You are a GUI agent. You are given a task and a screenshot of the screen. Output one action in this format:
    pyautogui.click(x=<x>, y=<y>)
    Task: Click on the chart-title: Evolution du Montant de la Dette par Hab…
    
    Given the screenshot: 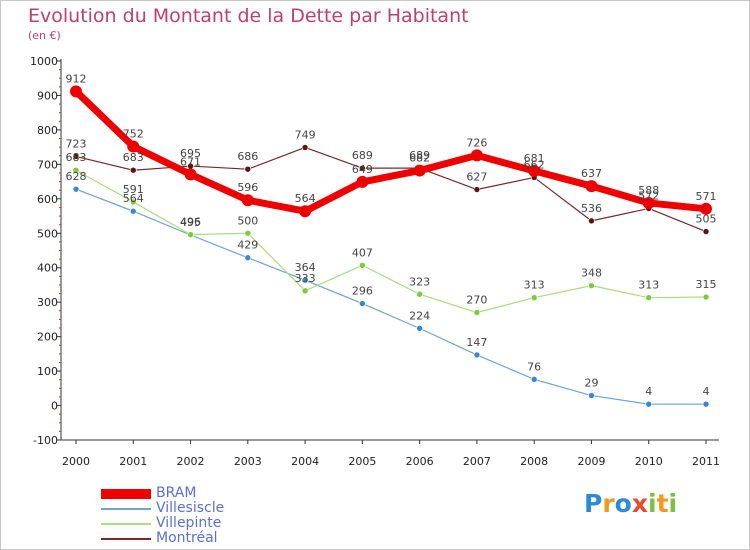 What is the action you would take?
    pyautogui.click(x=248, y=16)
    